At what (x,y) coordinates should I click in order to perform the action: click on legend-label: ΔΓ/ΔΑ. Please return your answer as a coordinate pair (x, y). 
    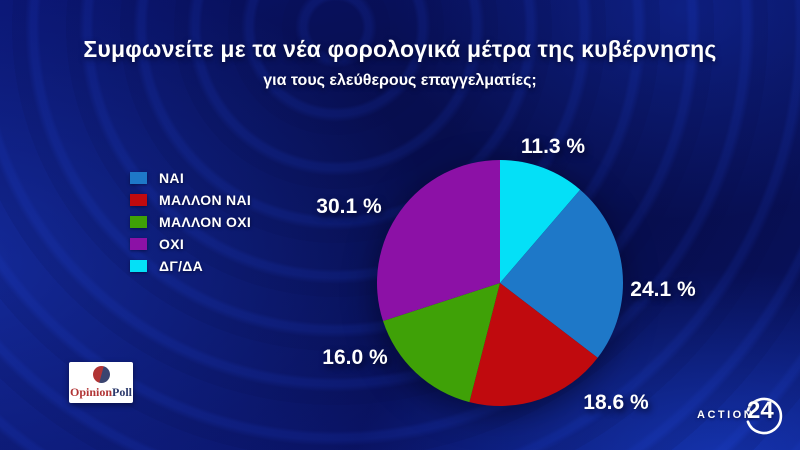
    Looking at the image, I should click on (181, 265).